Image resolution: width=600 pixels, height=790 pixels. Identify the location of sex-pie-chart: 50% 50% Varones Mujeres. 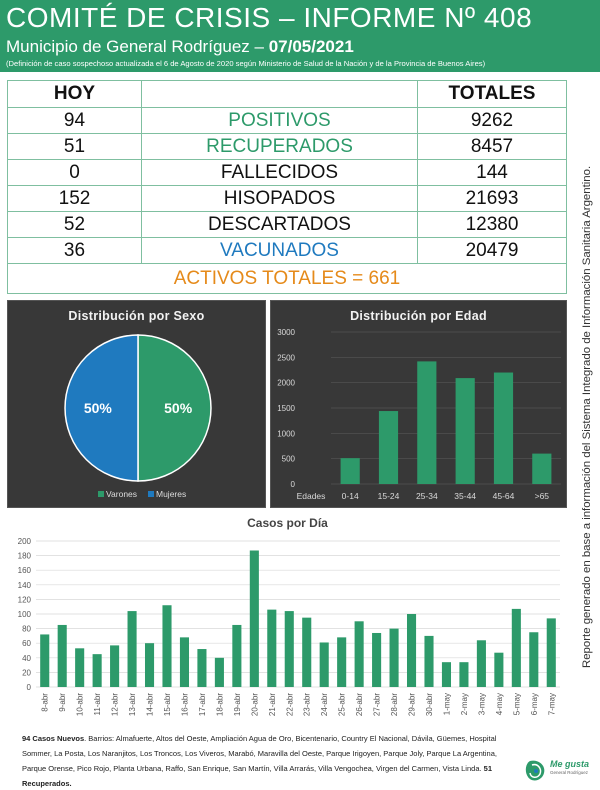
(138, 416).